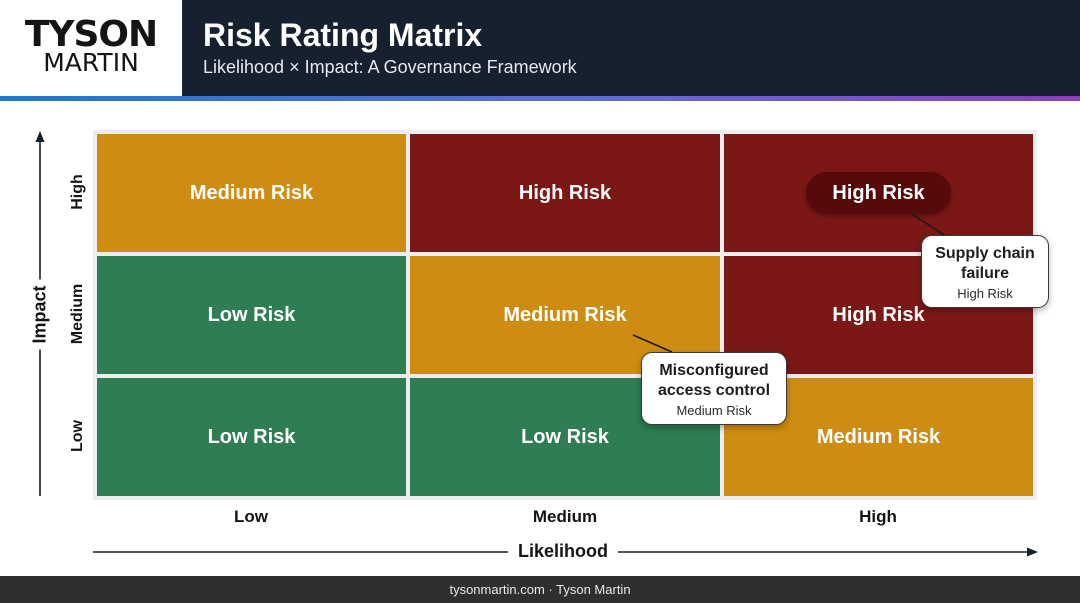 This screenshot has width=1080, height=603. I want to click on y-level-low: Low, so click(77, 436).